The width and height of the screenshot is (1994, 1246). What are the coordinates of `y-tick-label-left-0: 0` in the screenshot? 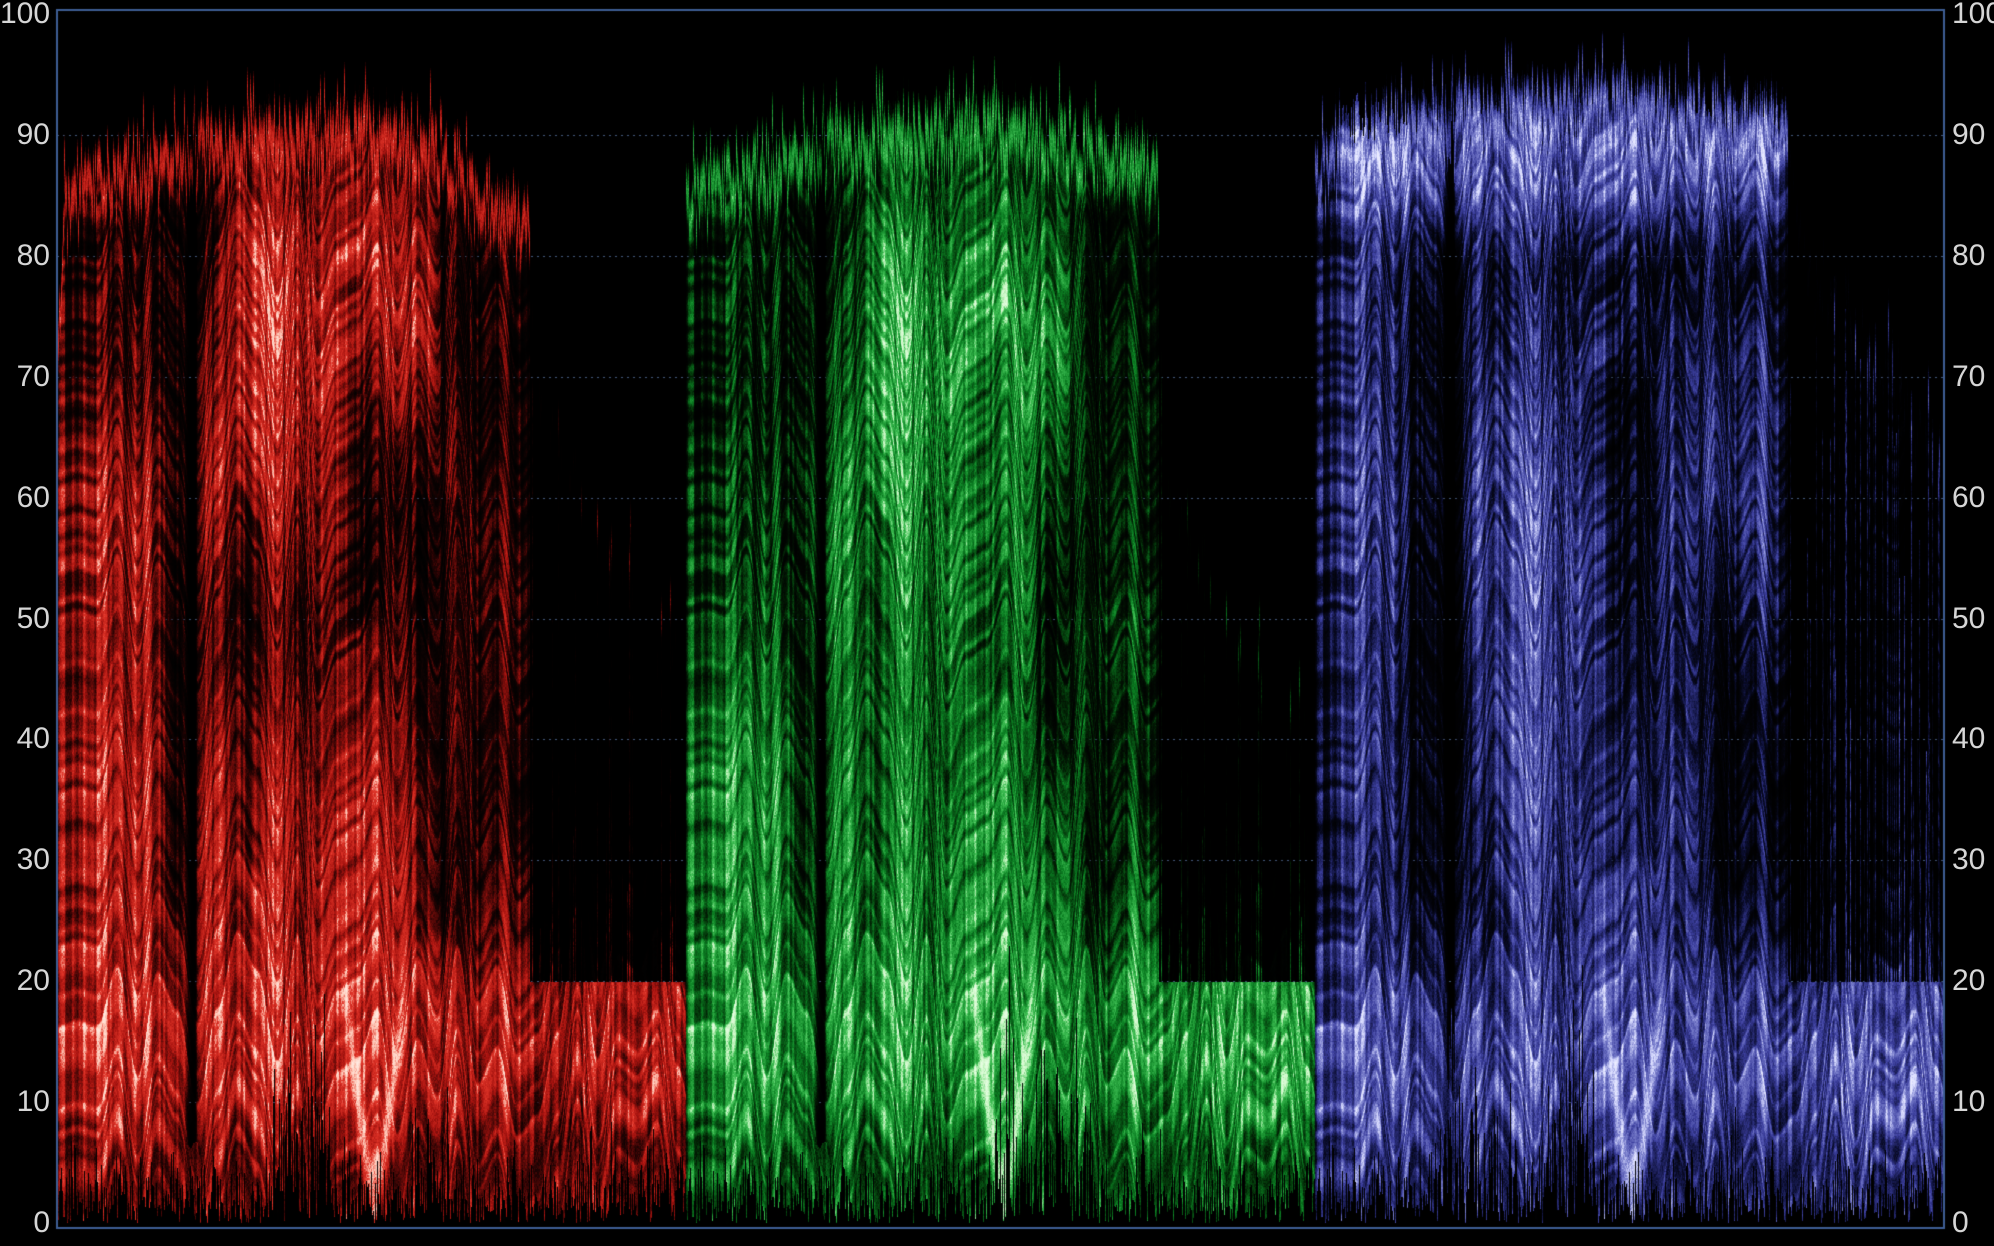 It's located at (41, 1222).